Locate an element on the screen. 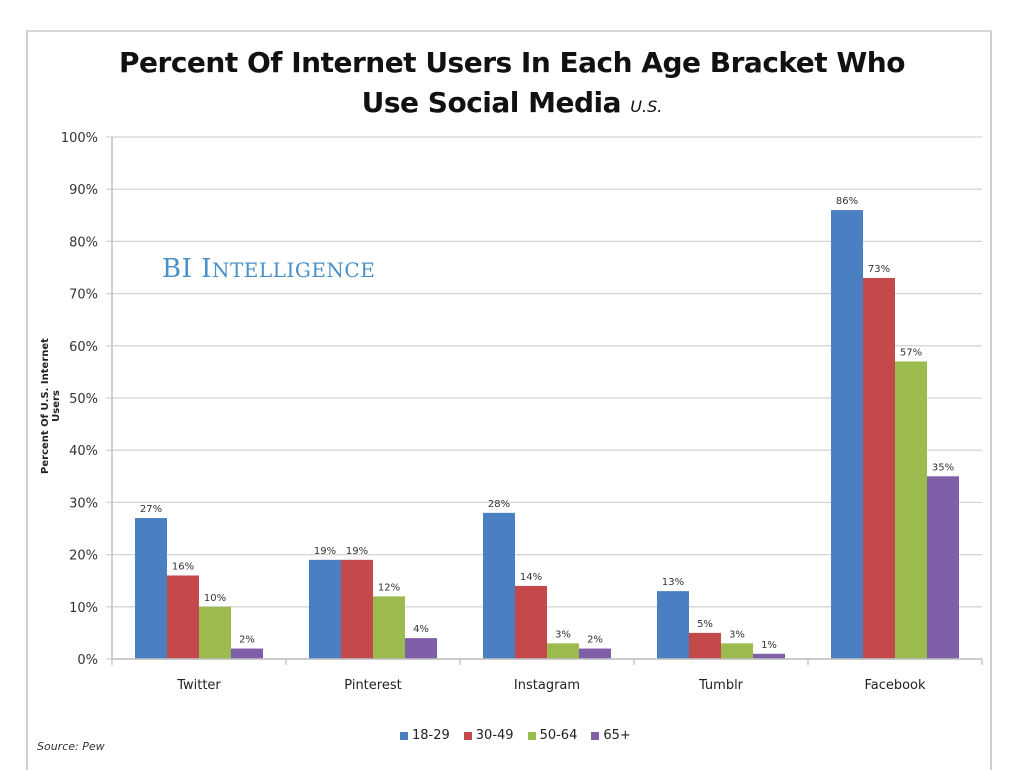 The image size is (1024, 770). chart-title-main: Use Social Media is located at coordinates (491, 102).